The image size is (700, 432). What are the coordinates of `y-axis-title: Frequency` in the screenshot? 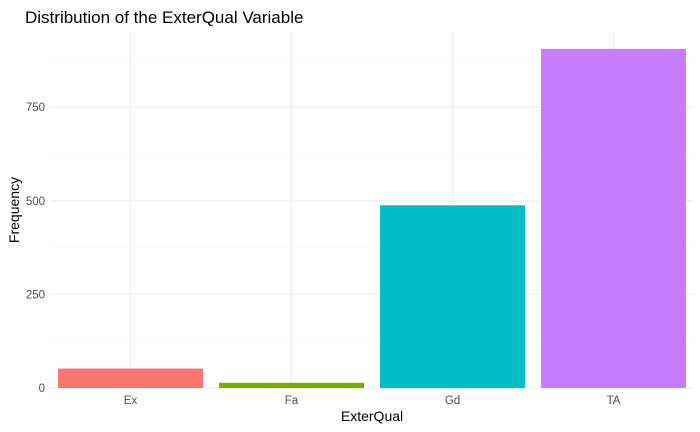 It's located at (14, 210).